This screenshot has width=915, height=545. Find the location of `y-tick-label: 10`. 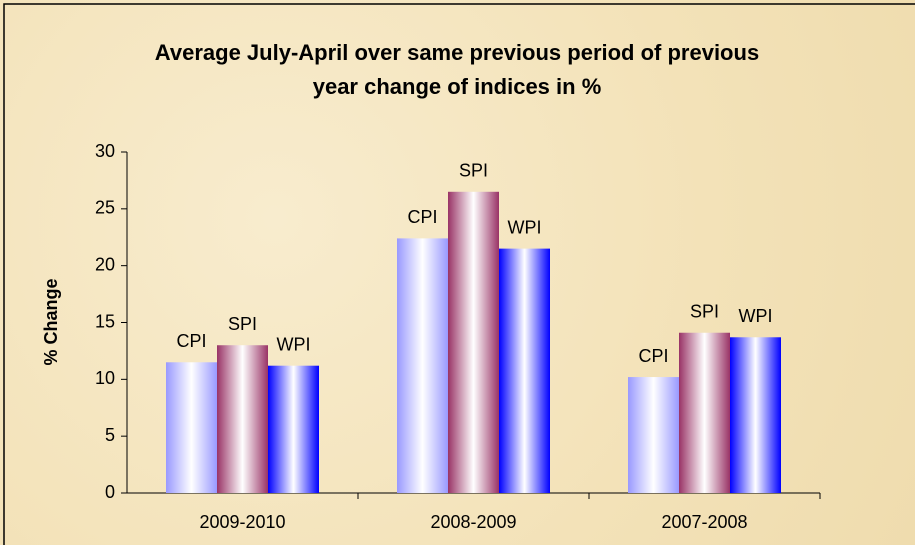

y-tick-label: 10 is located at coordinates (105, 378).